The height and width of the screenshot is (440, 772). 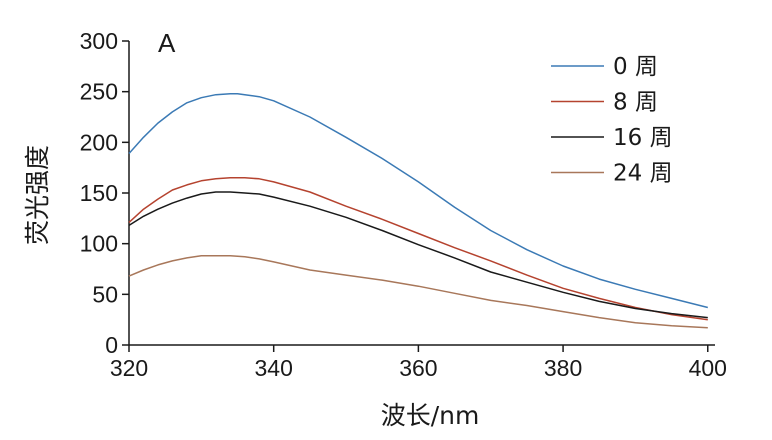 What do you see at coordinates (635, 103) in the screenshot?
I see `legend-label-1: 8 周` at bounding box center [635, 103].